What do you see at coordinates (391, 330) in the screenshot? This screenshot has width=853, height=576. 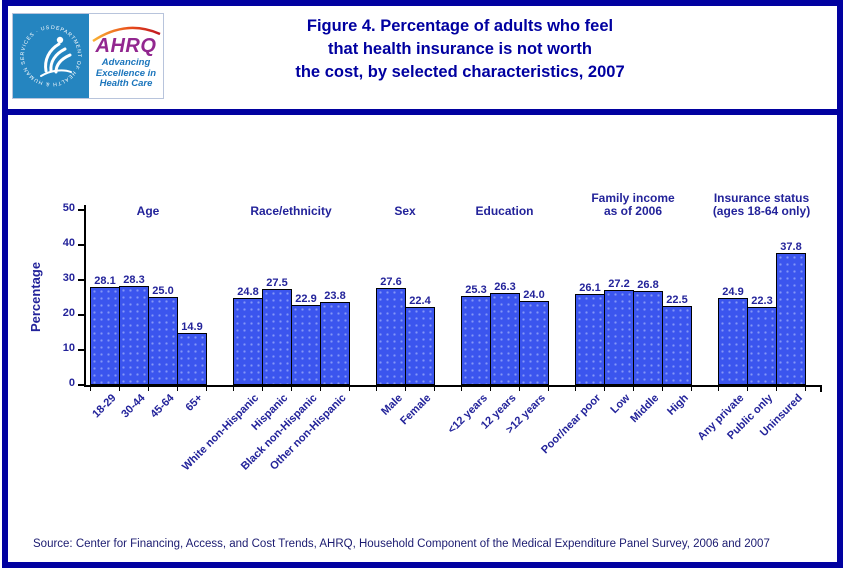 I see `bar-male: 27.6` at bounding box center [391, 330].